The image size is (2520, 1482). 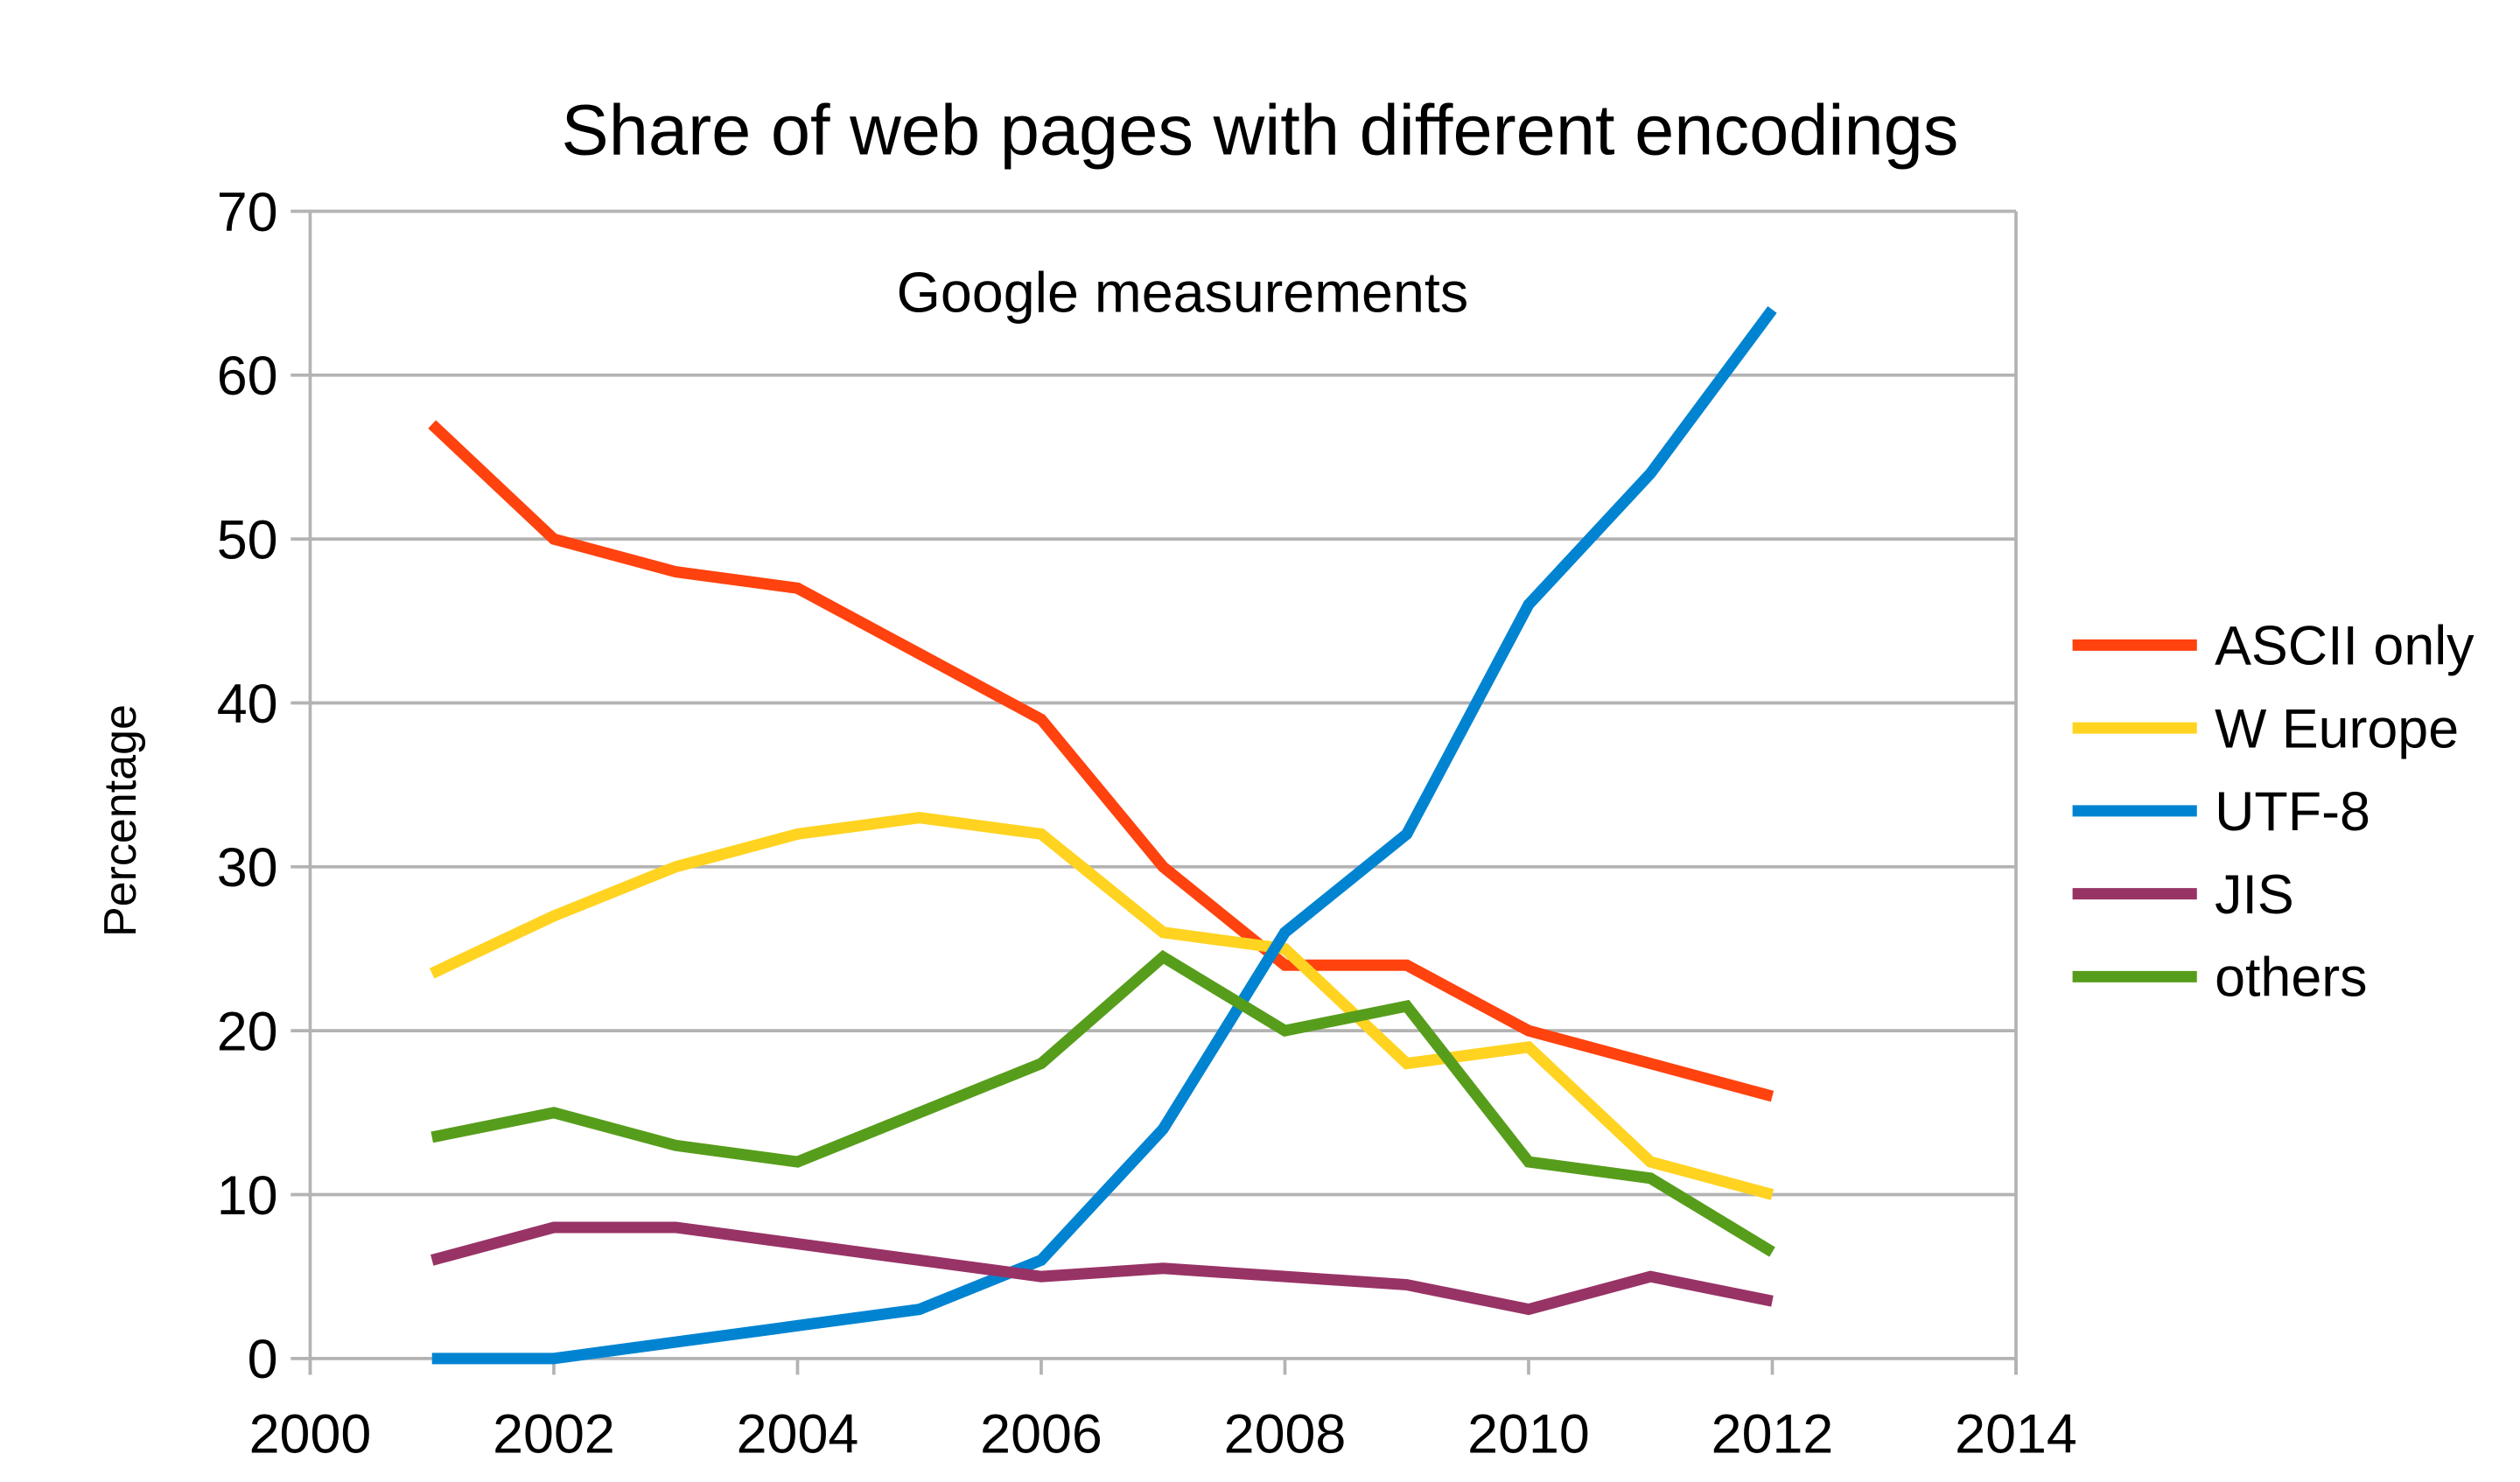 I want to click on y-tick-label: 0, so click(x=263, y=1359).